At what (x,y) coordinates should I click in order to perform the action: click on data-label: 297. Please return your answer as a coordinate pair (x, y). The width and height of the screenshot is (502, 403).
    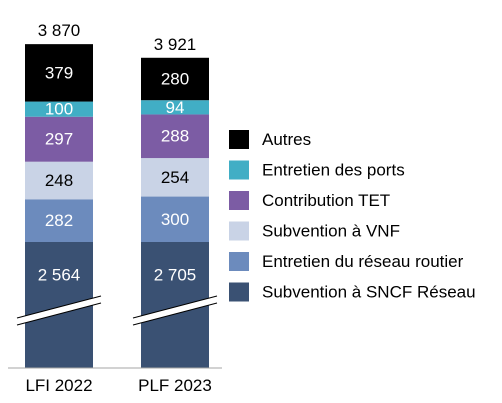
    Looking at the image, I should click on (59, 139).